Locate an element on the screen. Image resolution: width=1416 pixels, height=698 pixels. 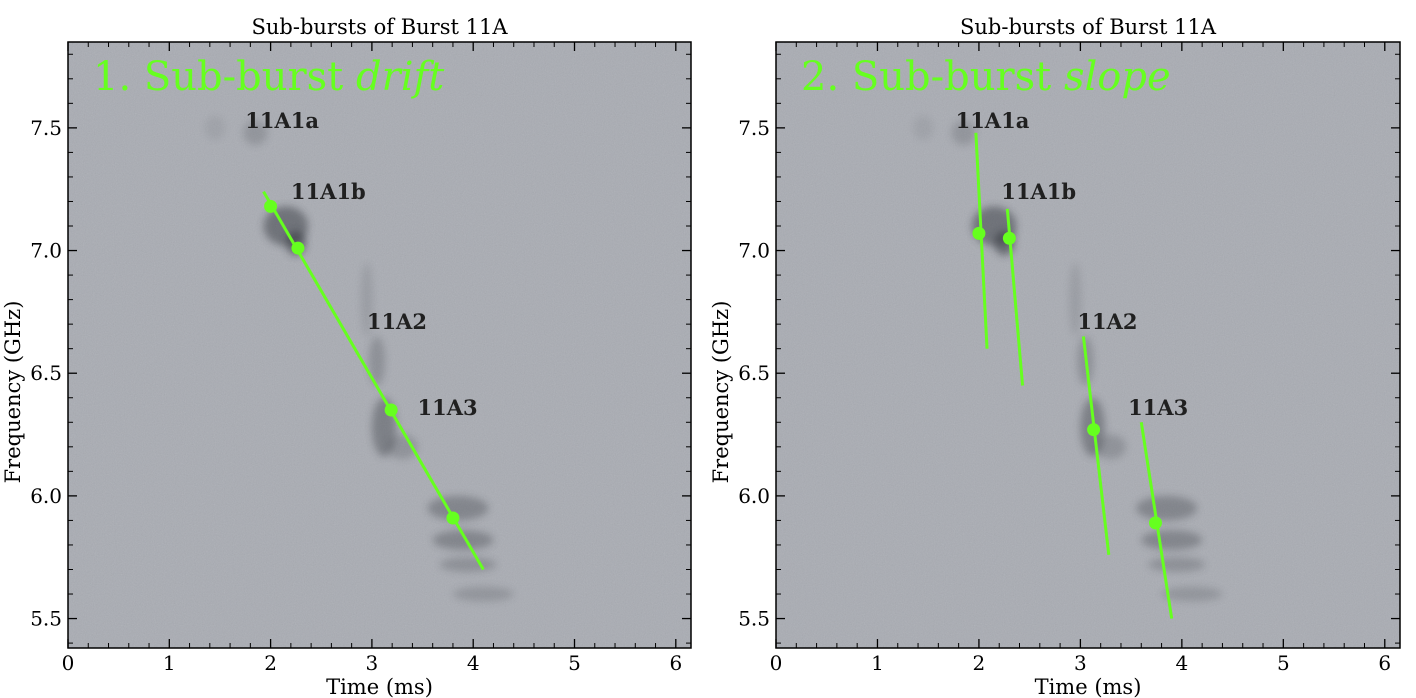
panel-label: 1. Sub-burst drift is located at coordinates (269, 77).